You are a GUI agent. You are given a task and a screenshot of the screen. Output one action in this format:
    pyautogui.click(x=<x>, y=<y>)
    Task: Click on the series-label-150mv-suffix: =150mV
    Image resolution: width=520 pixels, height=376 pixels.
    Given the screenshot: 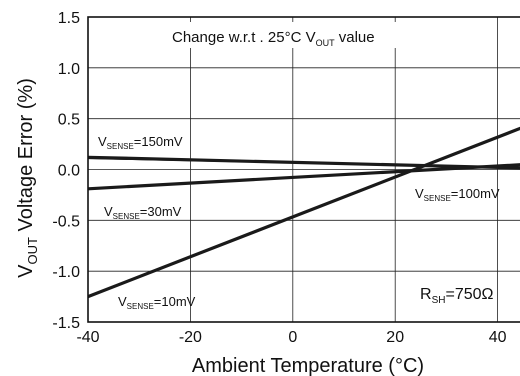 What is the action you would take?
    pyautogui.click(x=158, y=141)
    